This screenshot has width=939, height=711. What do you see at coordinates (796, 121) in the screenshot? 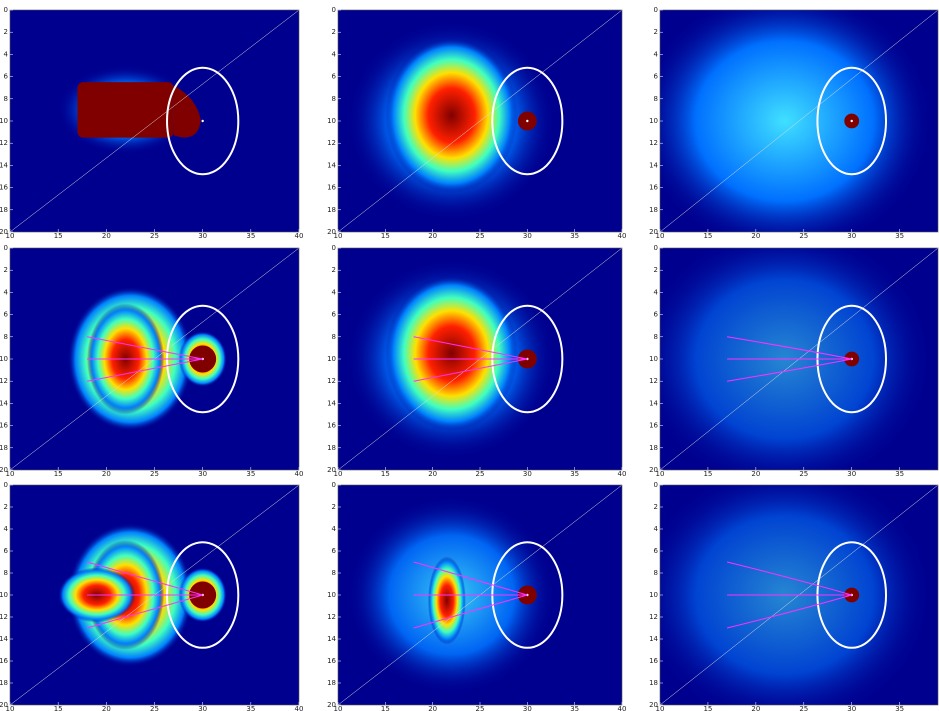
I see `density-blob` at bounding box center [796, 121].